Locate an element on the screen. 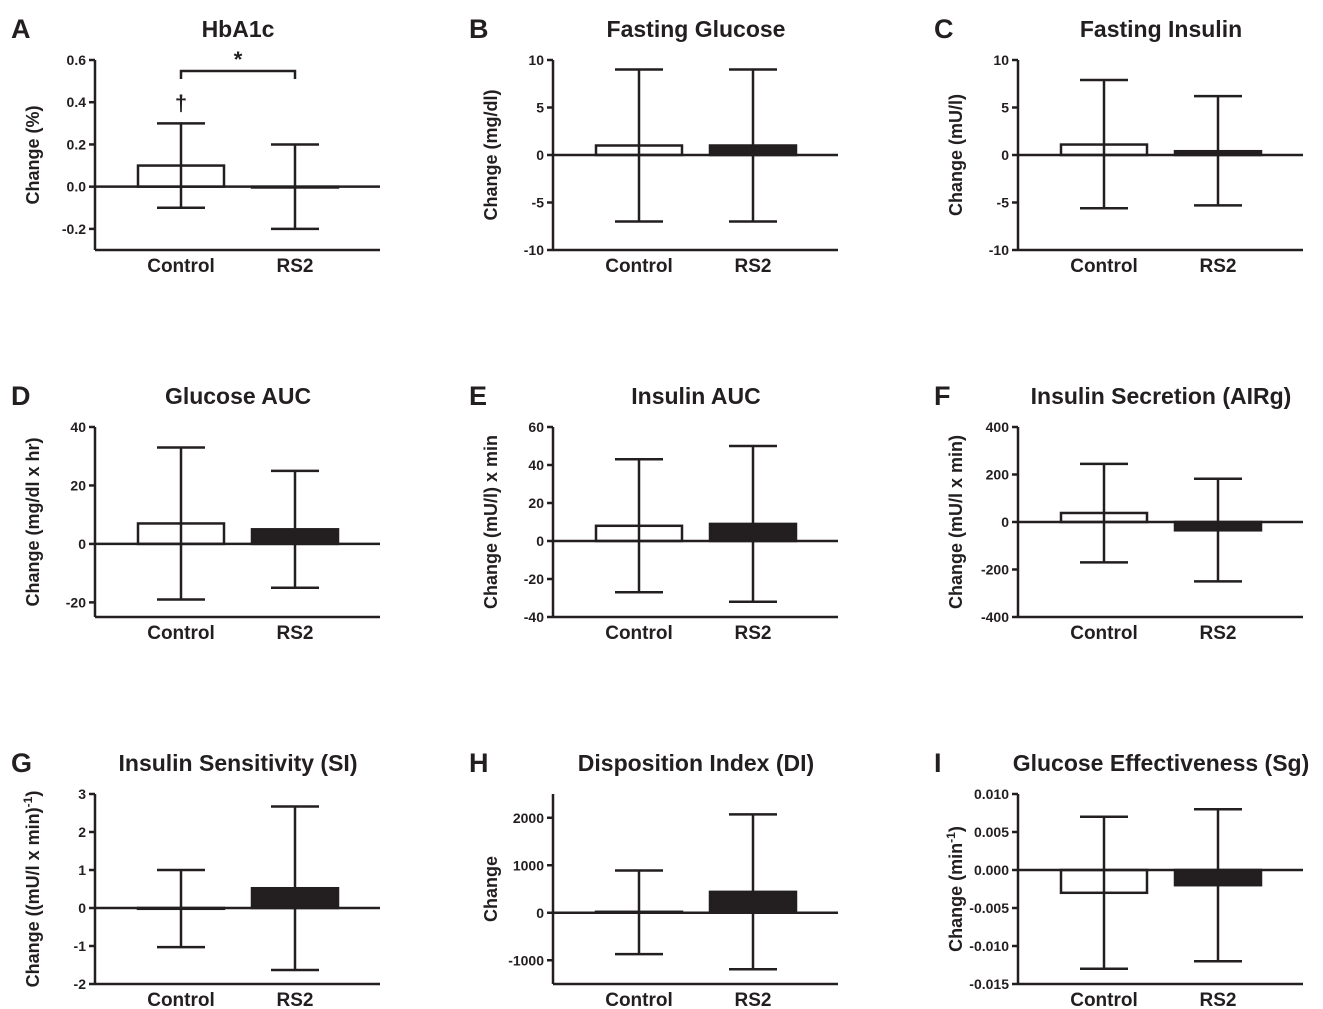 This screenshot has height=1009, width=1323. panel-b-title: Fasting Glucose is located at coordinates (696, 29).